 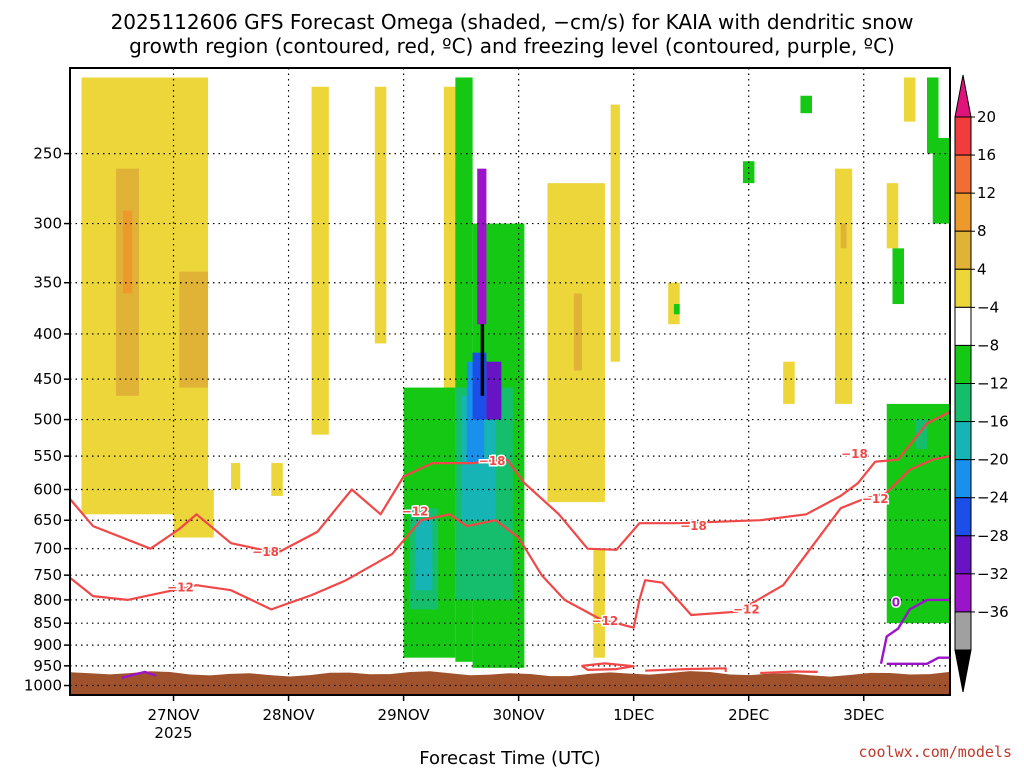 I want to click on y-tick-label-500: 500, so click(x=47, y=420).